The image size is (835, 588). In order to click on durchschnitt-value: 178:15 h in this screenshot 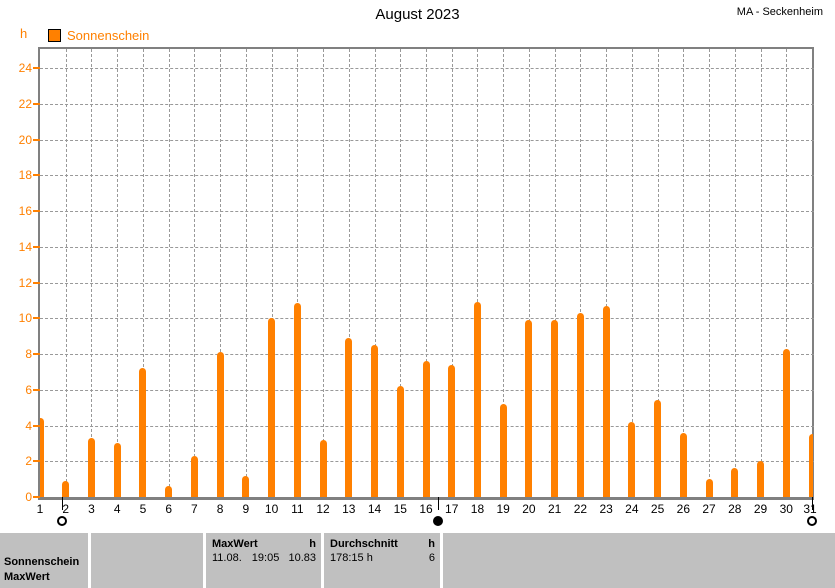, I will do `click(351, 558)`.